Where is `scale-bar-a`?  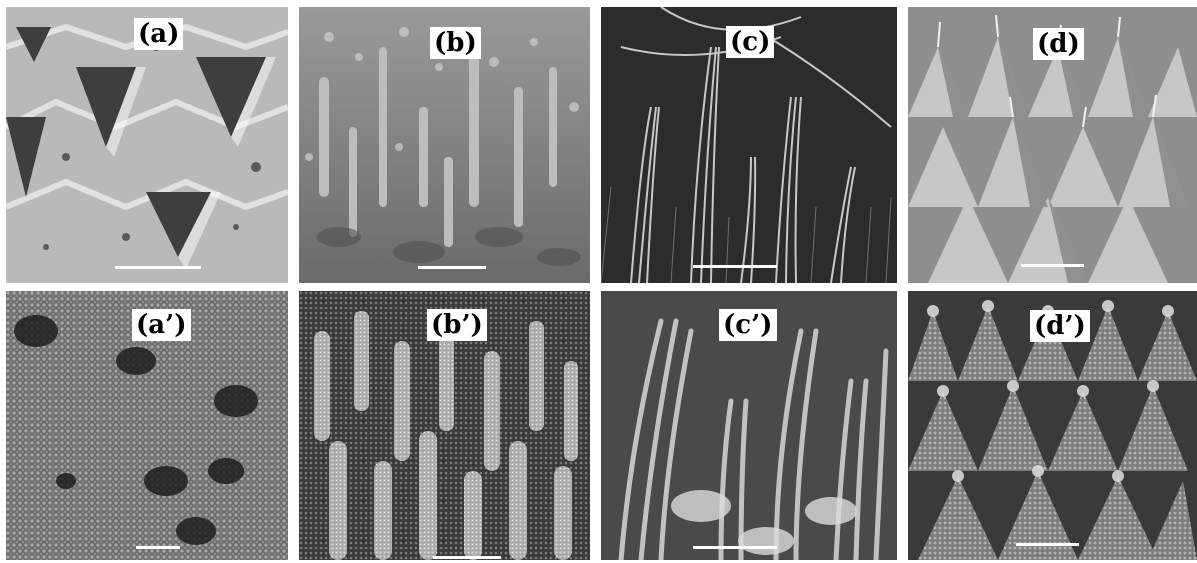
scale-bar-a is located at coordinates (158, 267).